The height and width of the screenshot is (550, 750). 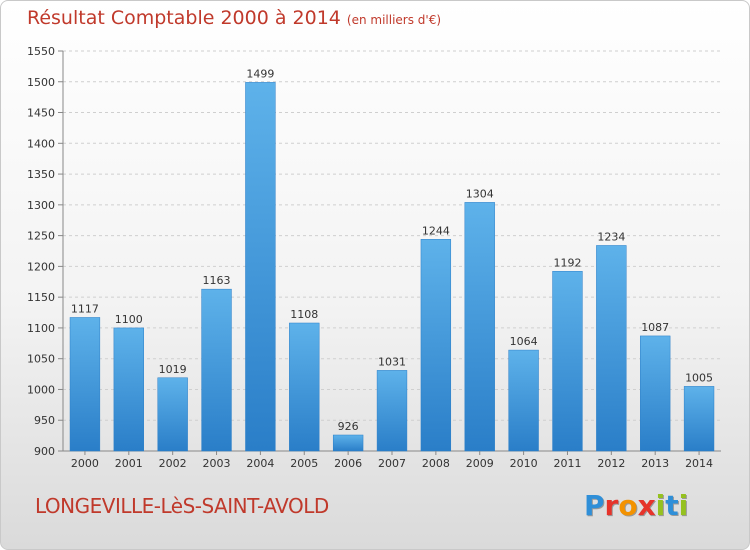 I want to click on proxiti-logo: Proxiti, so click(x=636, y=505).